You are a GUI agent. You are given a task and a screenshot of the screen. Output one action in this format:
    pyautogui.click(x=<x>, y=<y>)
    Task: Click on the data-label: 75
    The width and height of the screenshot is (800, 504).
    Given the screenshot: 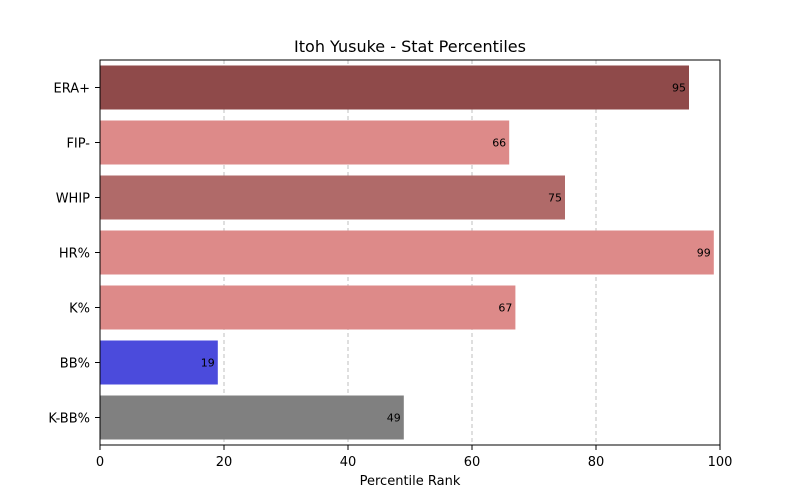 What is the action you would take?
    pyautogui.click(x=555, y=198)
    